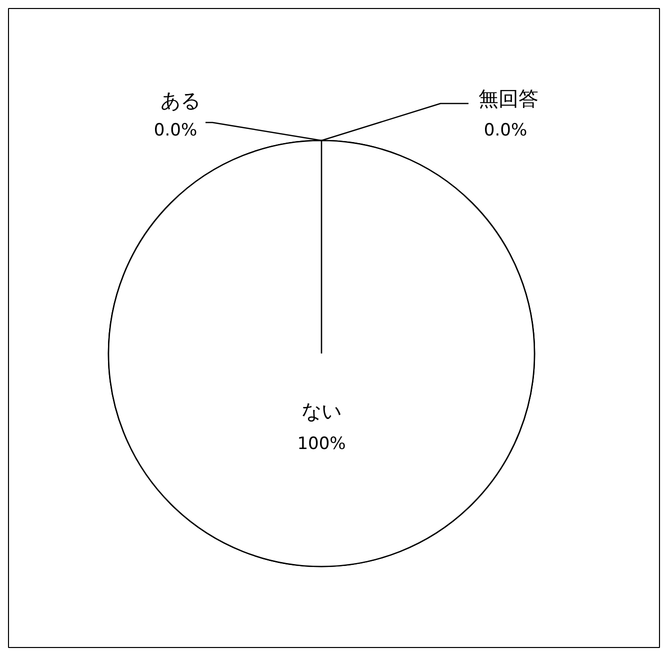 This screenshot has width=667, height=655. What do you see at coordinates (322, 411) in the screenshot?
I see `slice-label: ない` at bounding box center [322, 411].